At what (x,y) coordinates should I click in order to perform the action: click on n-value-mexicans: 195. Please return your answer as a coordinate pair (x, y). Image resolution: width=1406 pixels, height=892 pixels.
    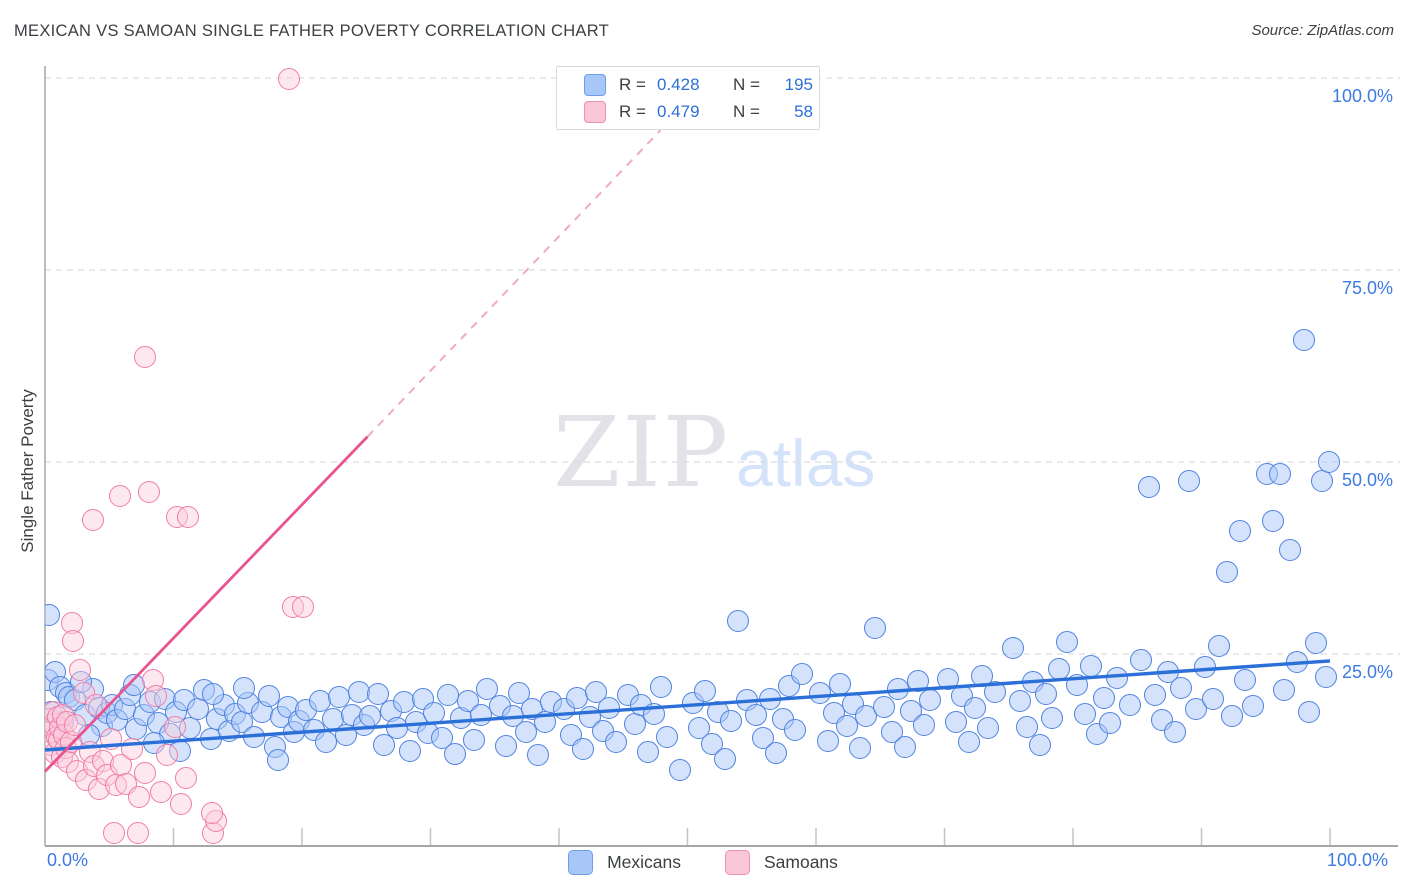
    Looking at the image, I should click on (798, 84).